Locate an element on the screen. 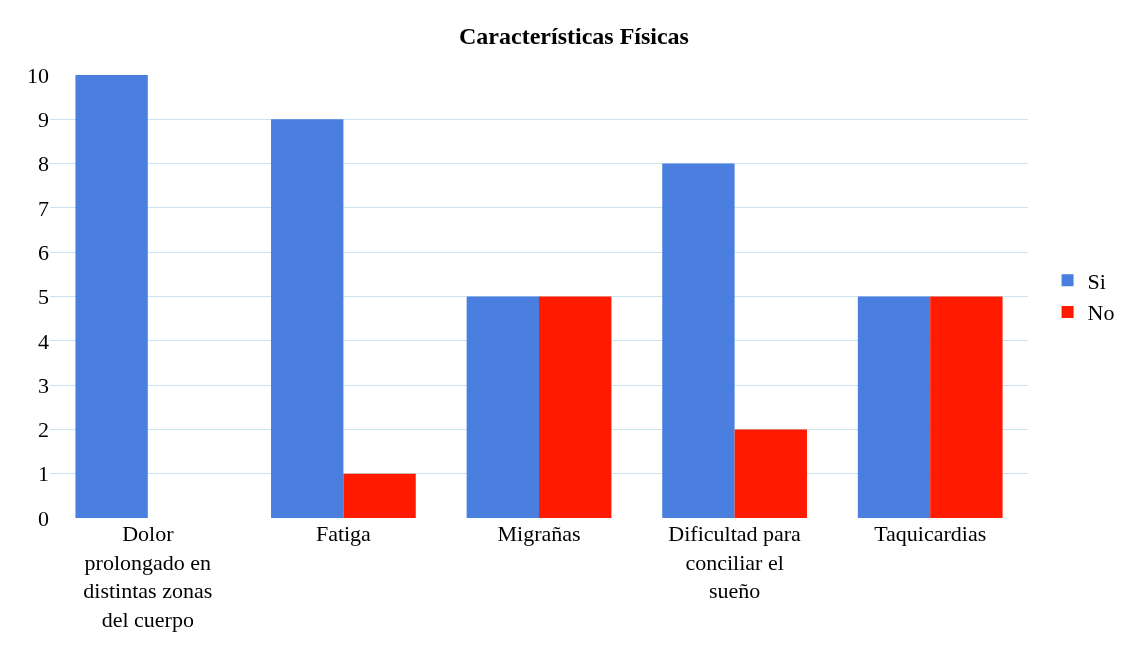 This screenshot has height=668, width=1148. x-tick-label: Taquicardias is located at coordinates (930, 533).